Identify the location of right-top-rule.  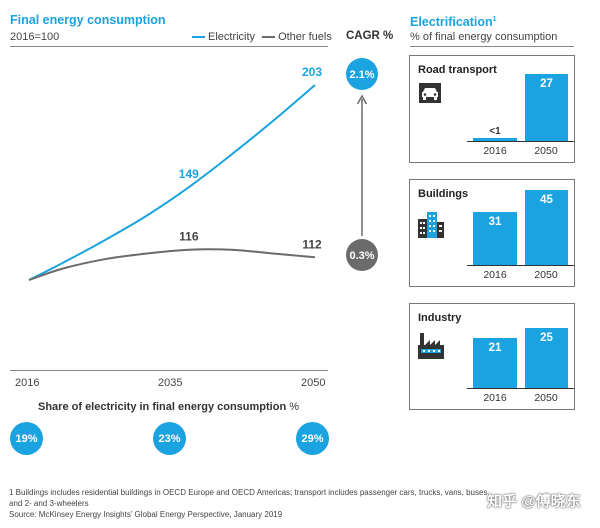
(492, 46).